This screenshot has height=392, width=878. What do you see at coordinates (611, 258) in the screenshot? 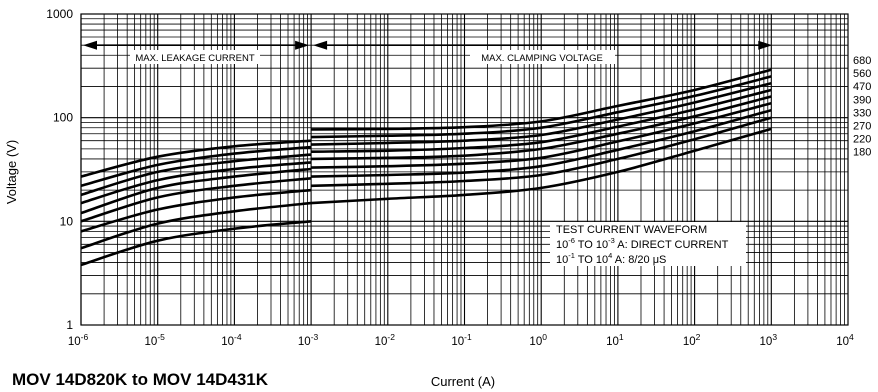
I see `waveform-note-line3: 10-1 TO 104 A: 8/20 μS` at bounding box center [611, 258].